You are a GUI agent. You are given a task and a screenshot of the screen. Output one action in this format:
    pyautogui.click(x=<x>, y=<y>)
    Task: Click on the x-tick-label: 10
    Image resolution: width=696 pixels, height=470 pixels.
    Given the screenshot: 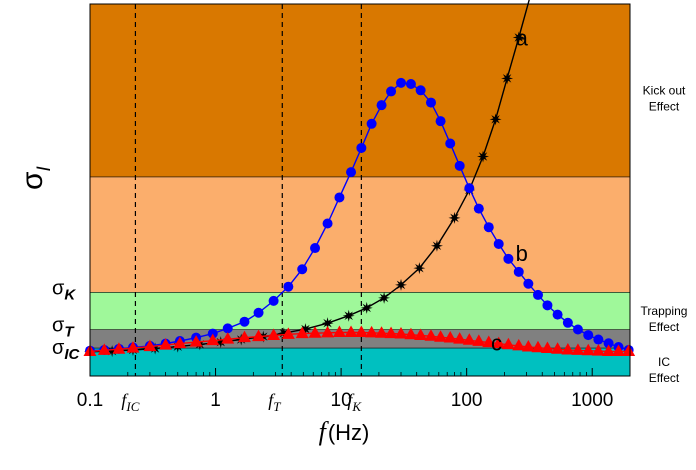 What is the action you would take?
    pyautogui.click(x=341, y=400)
    